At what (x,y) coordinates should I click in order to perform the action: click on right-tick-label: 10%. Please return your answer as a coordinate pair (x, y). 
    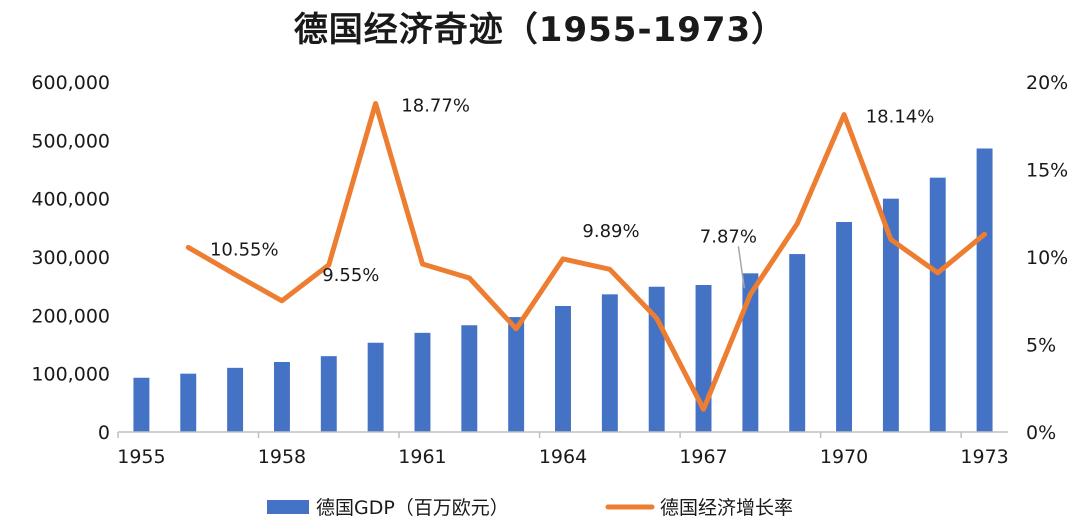
    Looking at the image, I should click on (1047, 258).